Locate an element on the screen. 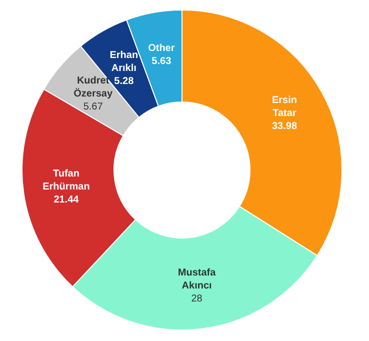 This screenshot has height=341, width=369. slice-label: Ersin Tatar is located at coordinates (284, 107).